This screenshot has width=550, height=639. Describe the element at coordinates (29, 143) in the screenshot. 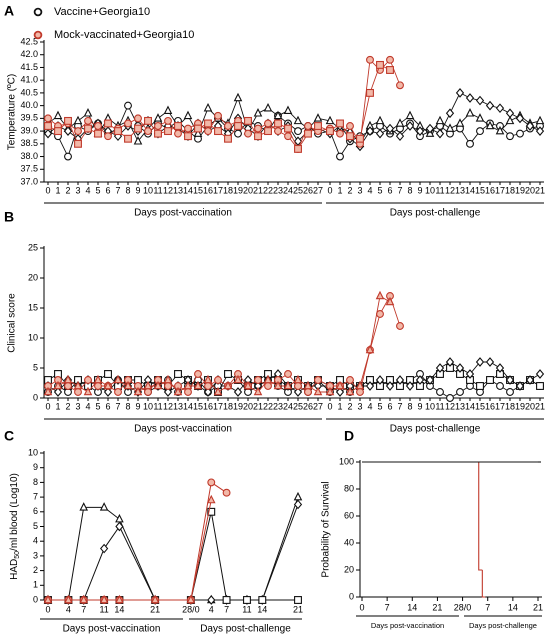

I see `y-tick-label: 38.5` at that location.